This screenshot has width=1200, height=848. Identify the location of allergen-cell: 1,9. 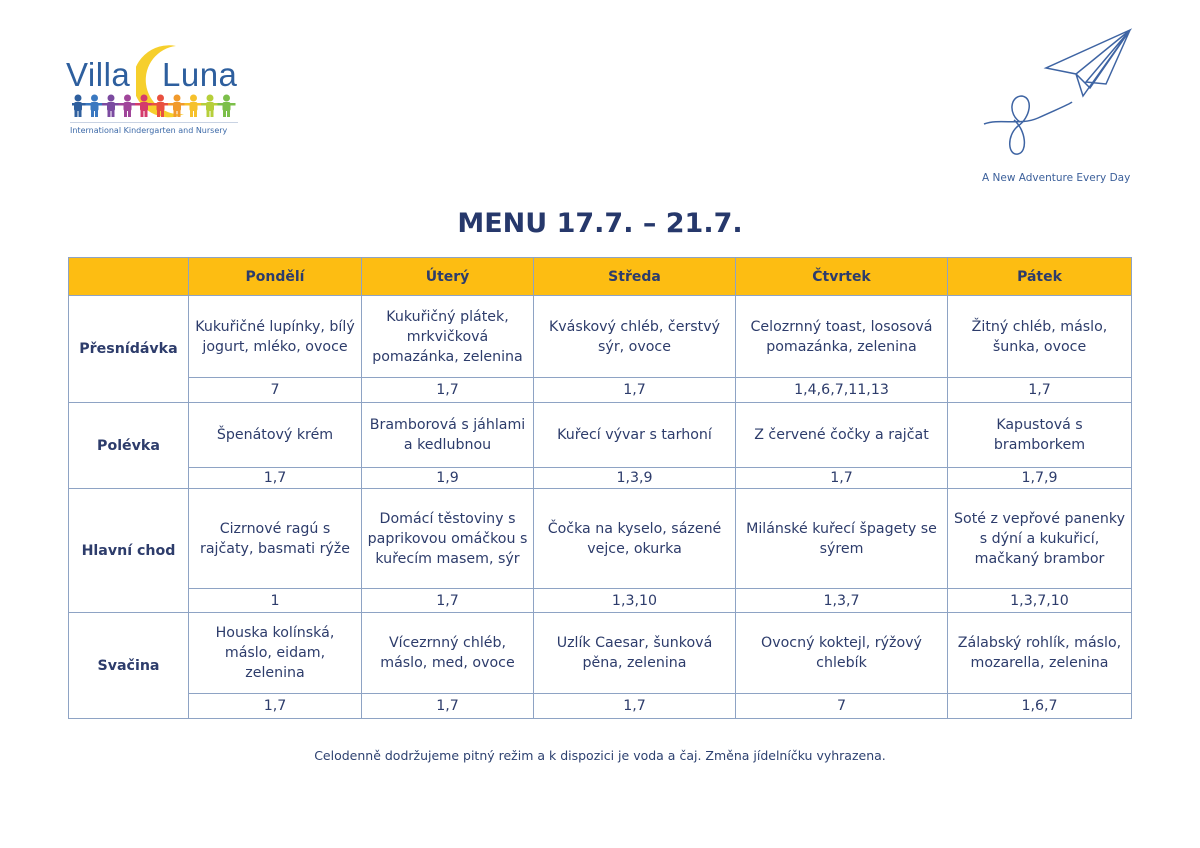
(447, 478).